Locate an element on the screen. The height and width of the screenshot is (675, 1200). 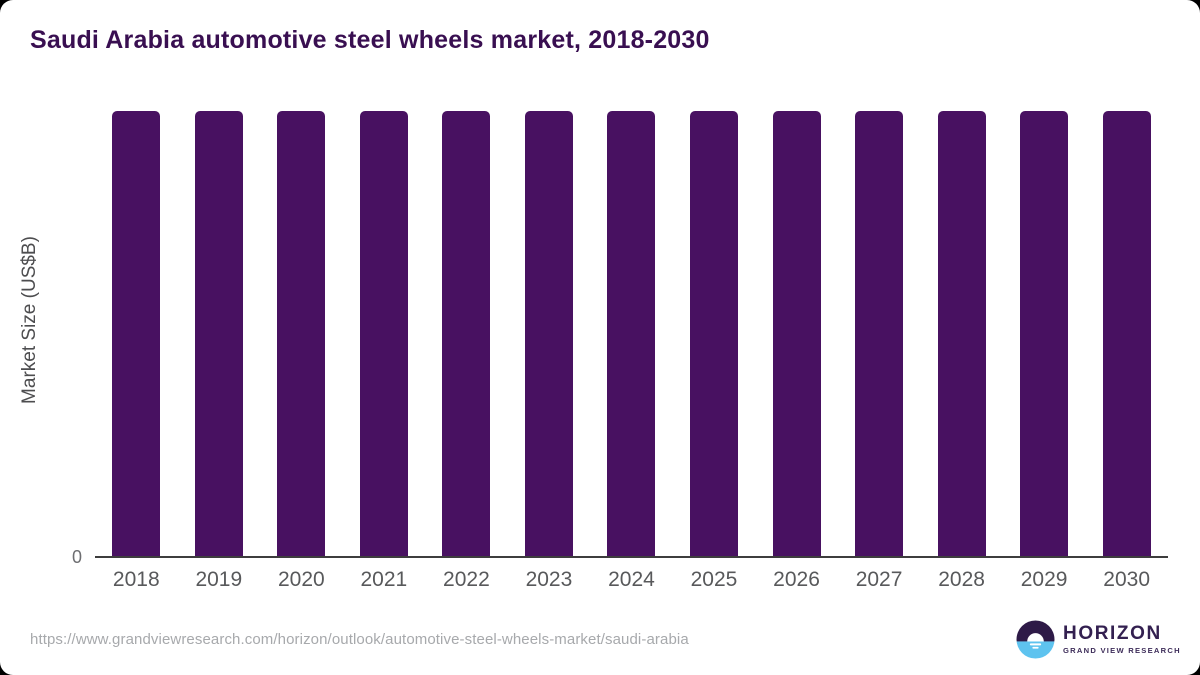
x-axis-label-2029: 2029 is located at coordinates (1044, 579).